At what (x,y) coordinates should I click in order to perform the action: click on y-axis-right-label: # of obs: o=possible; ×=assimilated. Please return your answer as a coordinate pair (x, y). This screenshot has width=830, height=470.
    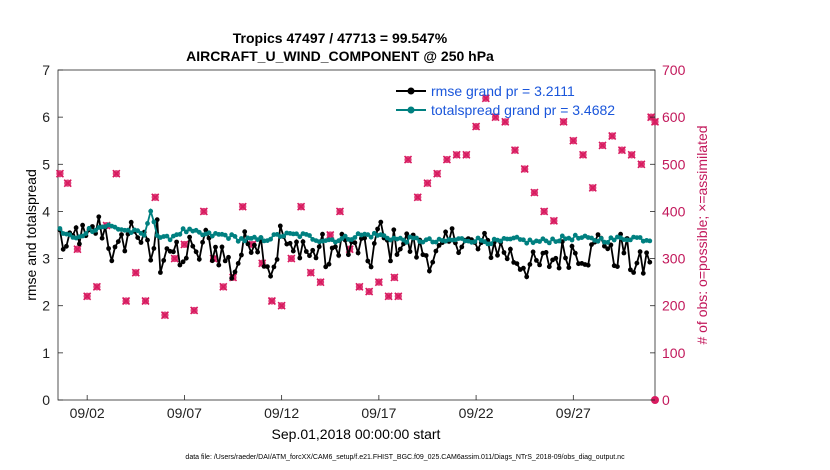
    Looking at the image, I should click on (702, 234).